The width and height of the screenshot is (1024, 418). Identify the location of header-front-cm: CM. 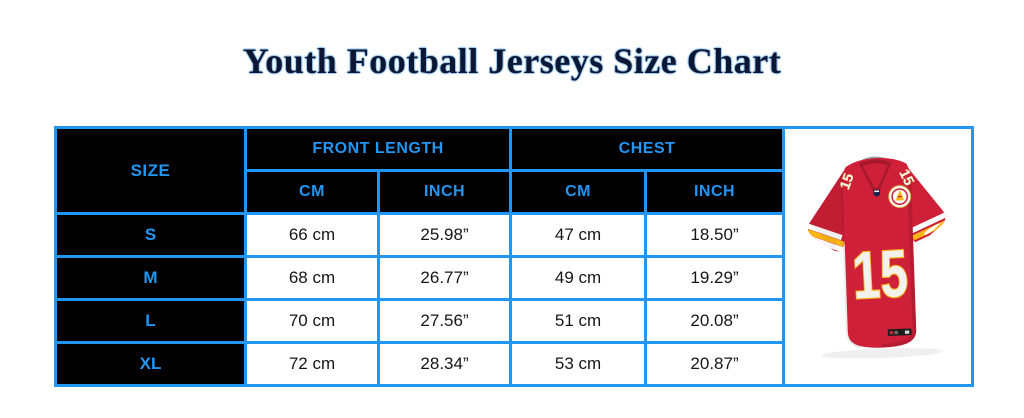
(312, 192).